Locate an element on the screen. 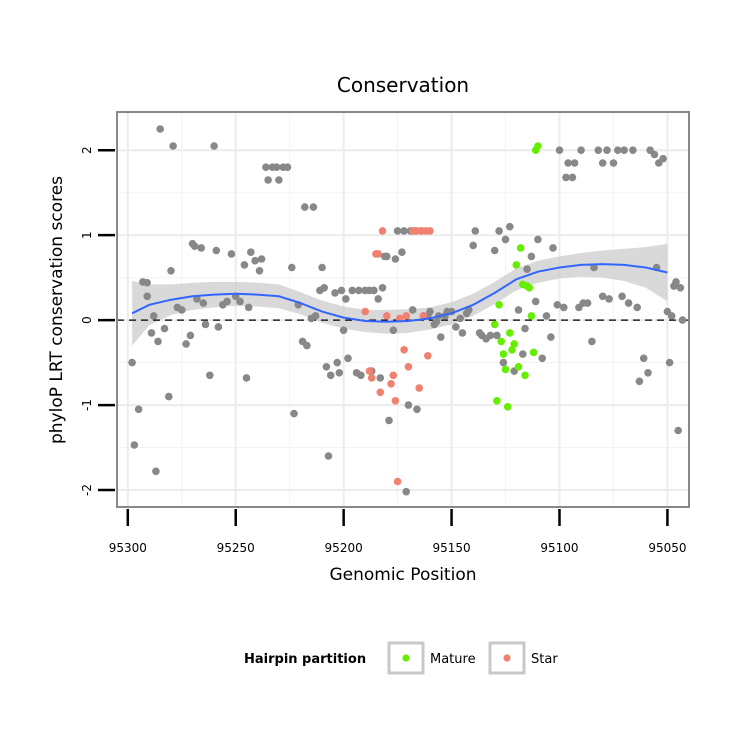  y-axis: -2 -1 0 1 2 is located at coordinates (97, 321).